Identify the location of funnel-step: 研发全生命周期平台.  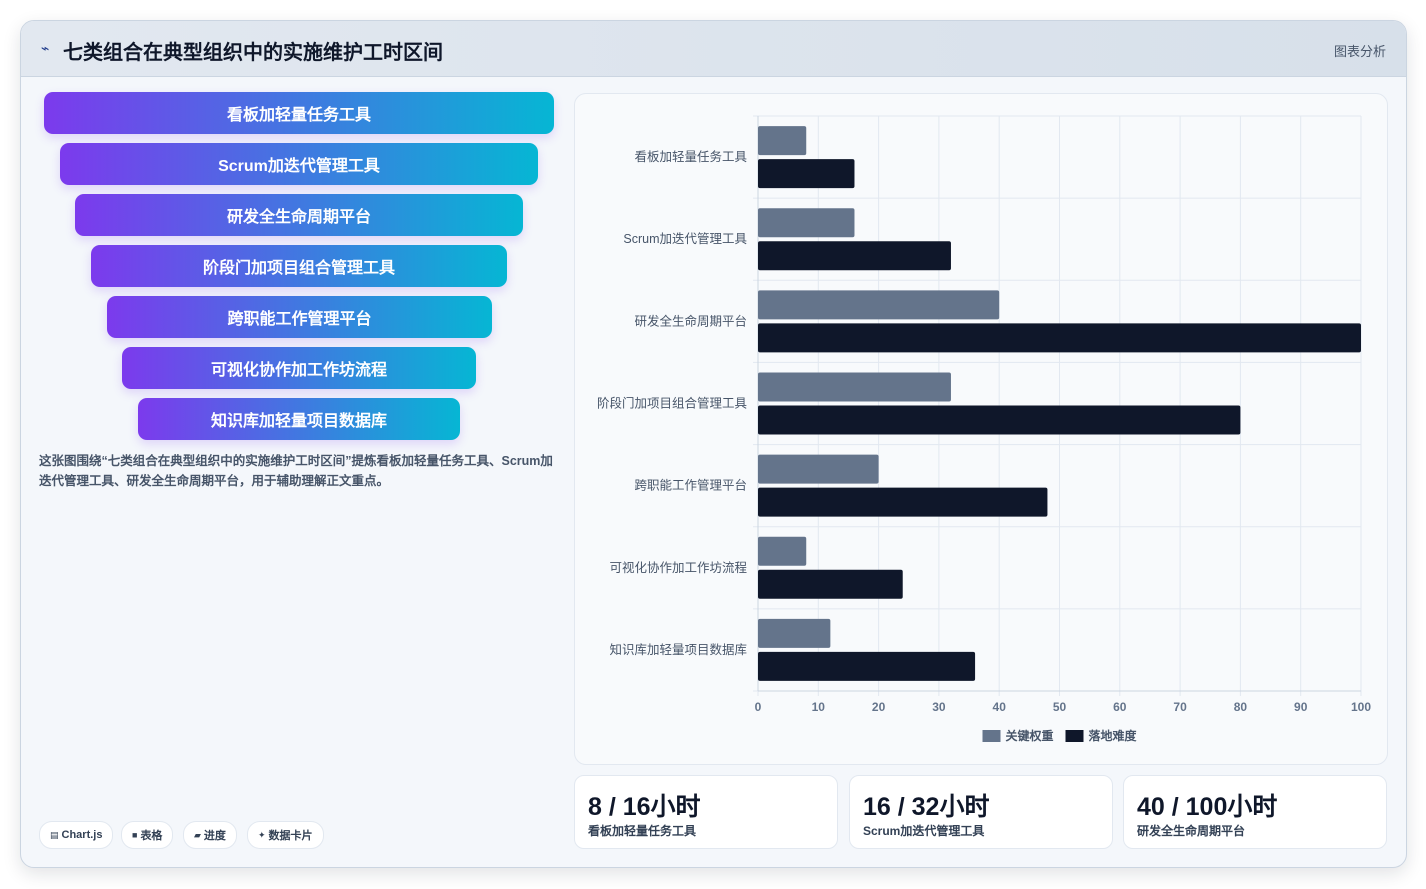
(299, 215).